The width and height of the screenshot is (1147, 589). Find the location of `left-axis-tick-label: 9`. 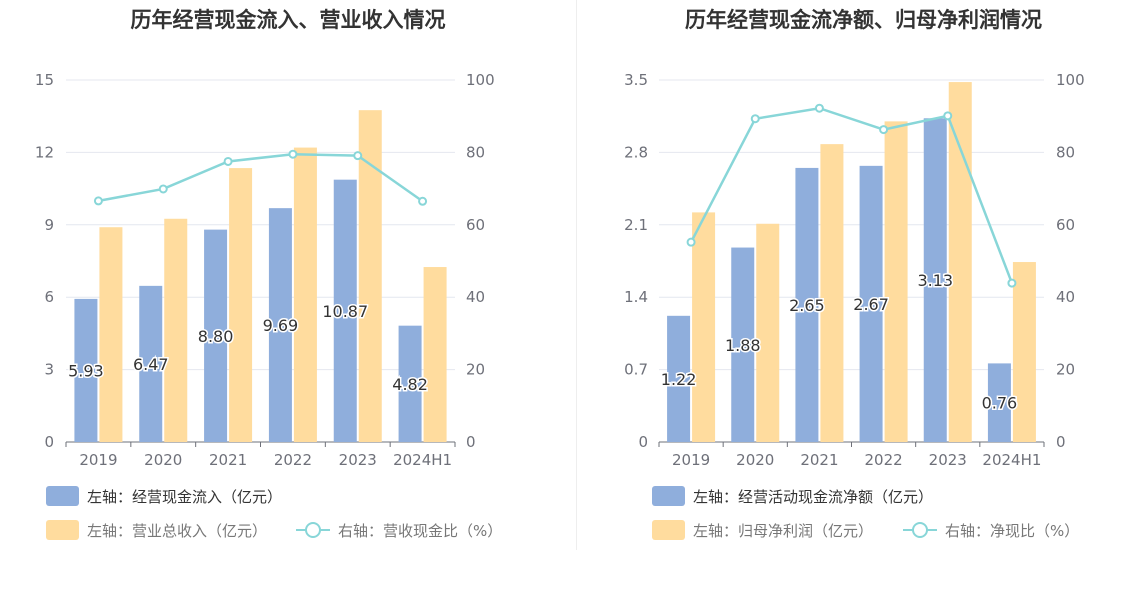

left-axis-tick-label: 9 is located at coordinates (49, 225).